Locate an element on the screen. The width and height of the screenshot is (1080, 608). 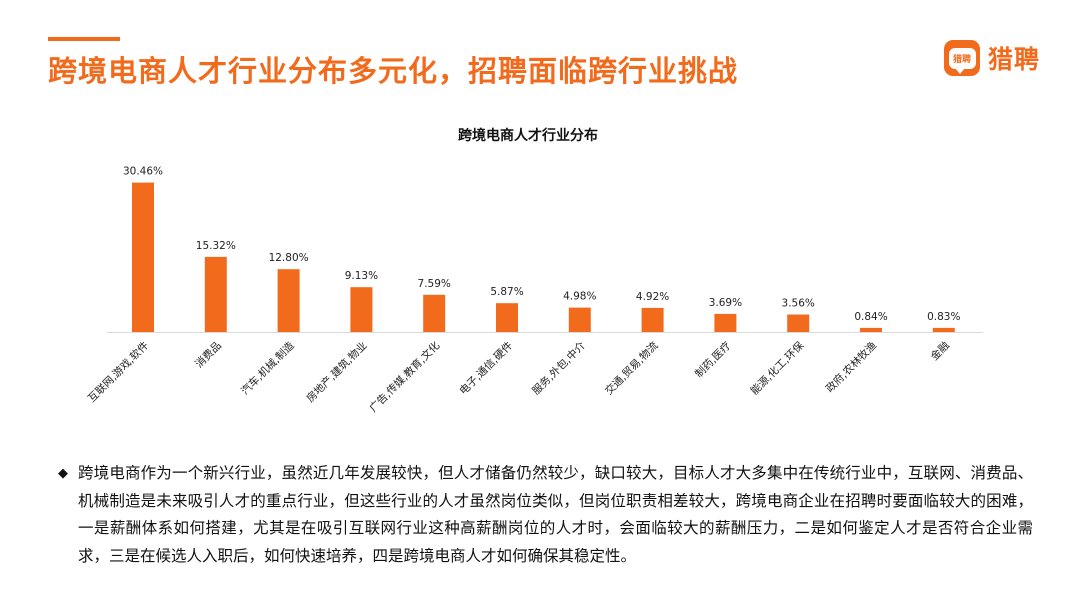
category-label-2: 消费品 is located at coordinates (207, 354).